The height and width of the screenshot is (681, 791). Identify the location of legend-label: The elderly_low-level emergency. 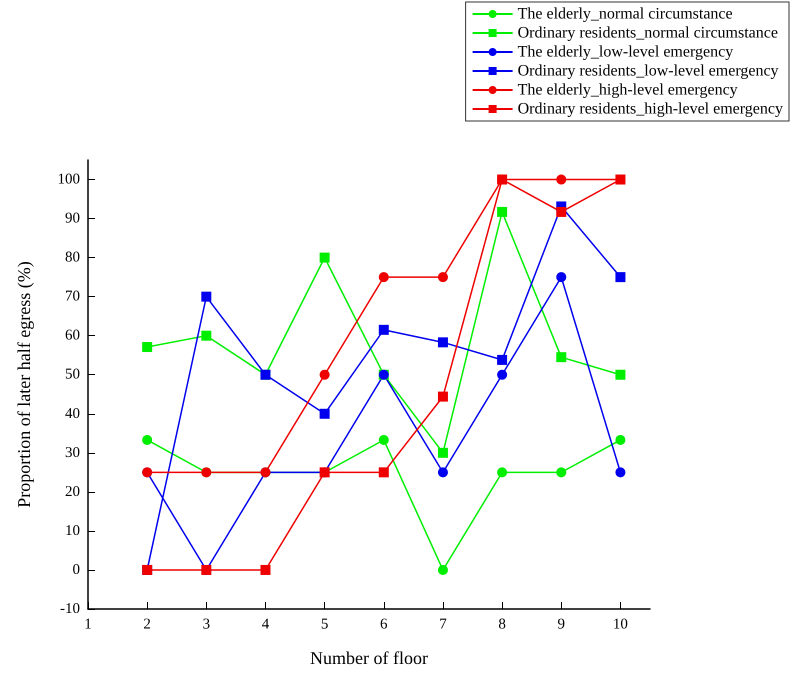
(626, 52).